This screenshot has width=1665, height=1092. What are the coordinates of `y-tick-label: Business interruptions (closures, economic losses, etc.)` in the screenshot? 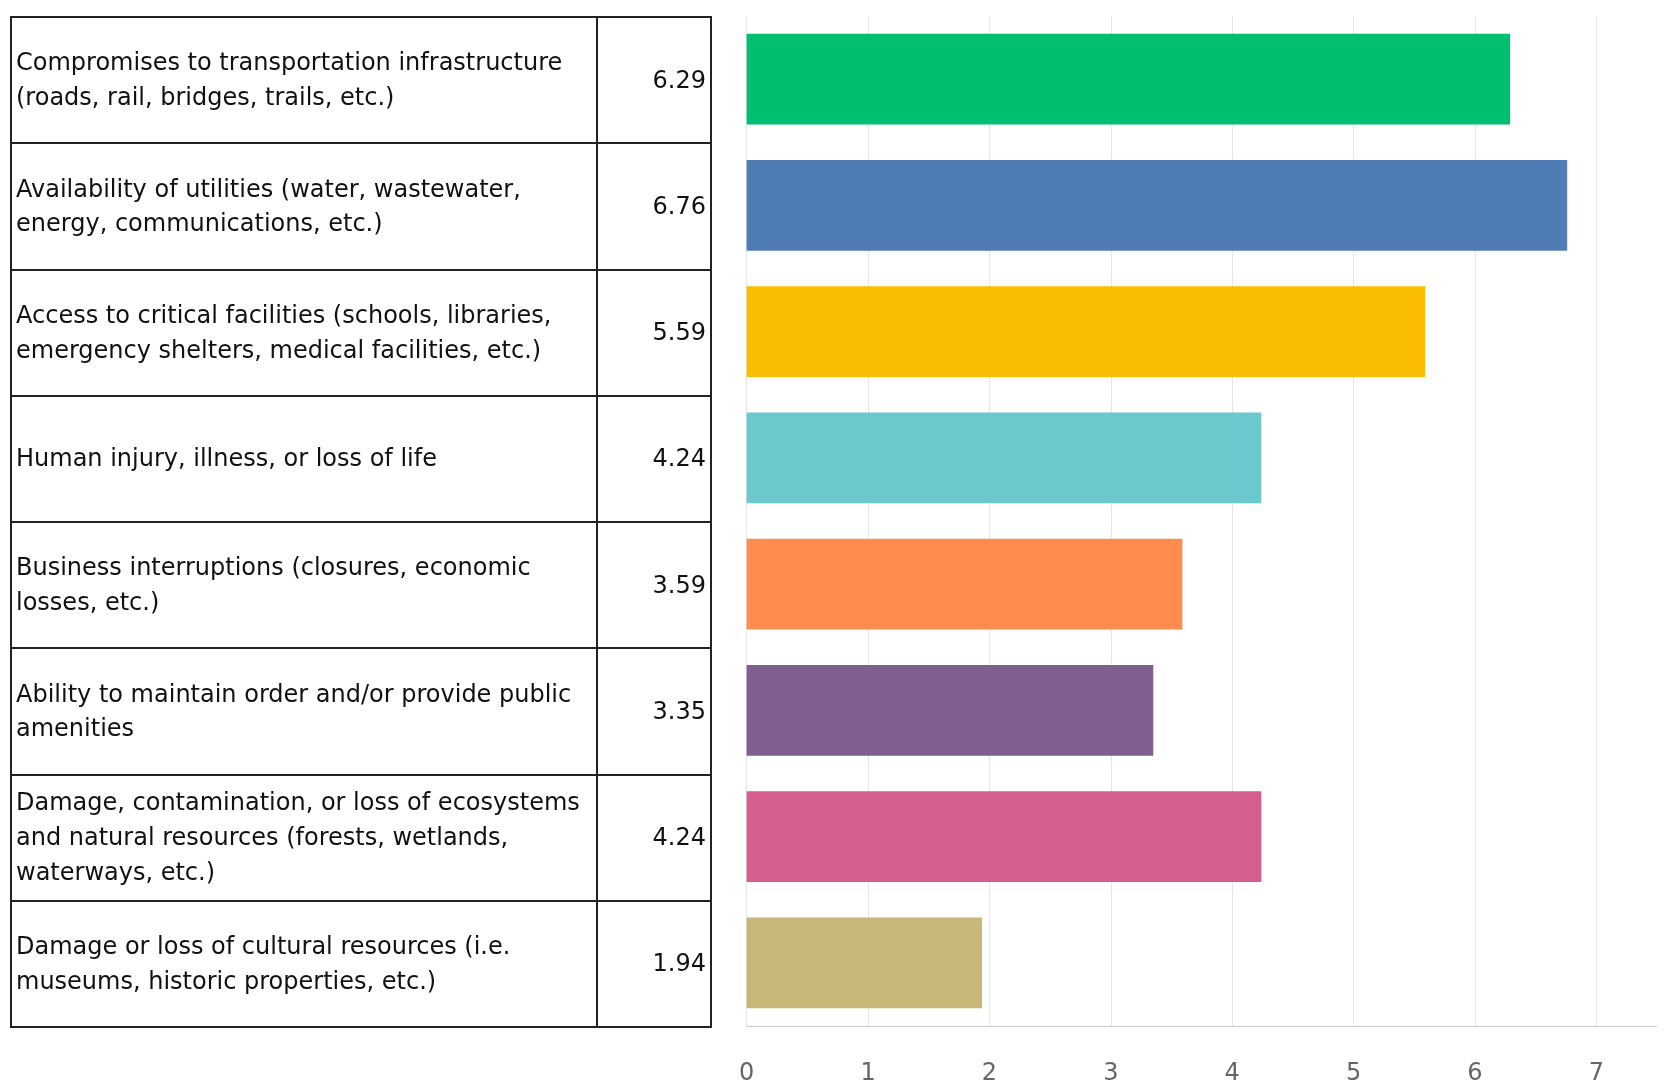 It's located at (304, 585).